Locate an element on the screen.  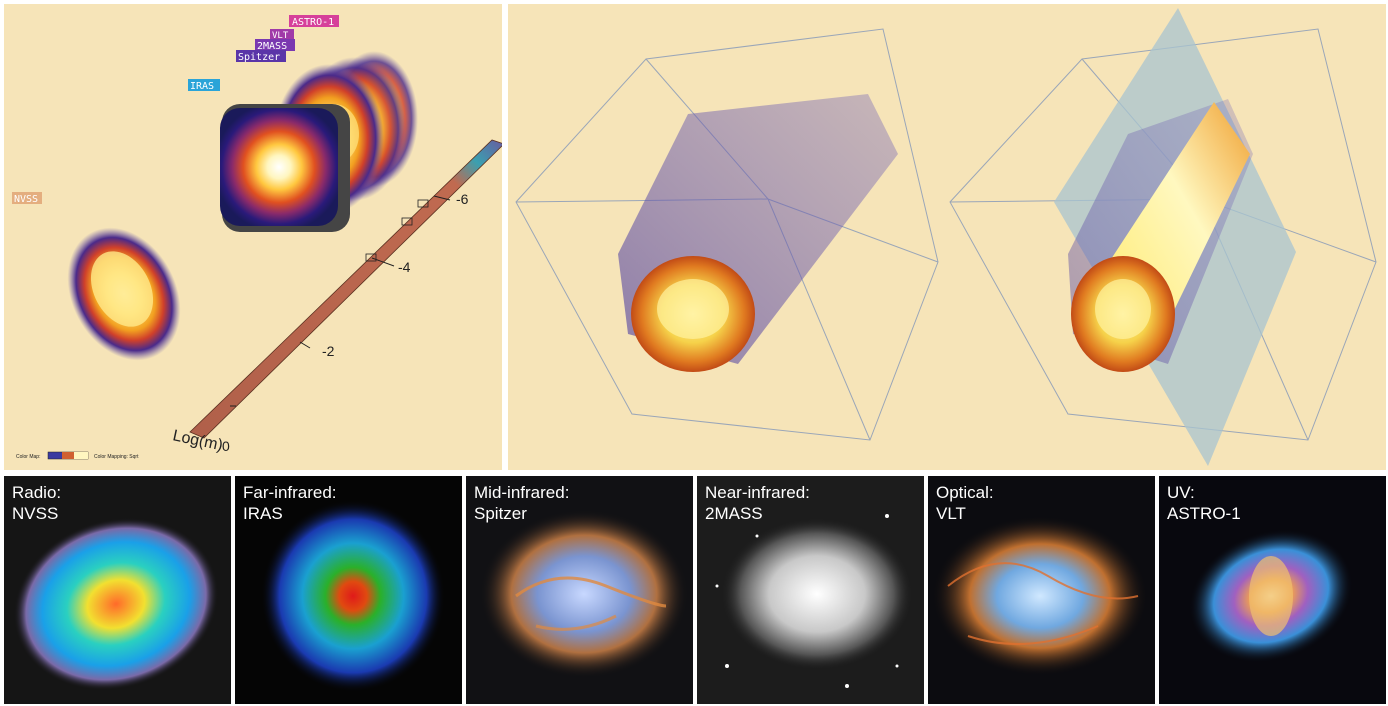
svg-text: VLT is located at coordinates (280, 36).